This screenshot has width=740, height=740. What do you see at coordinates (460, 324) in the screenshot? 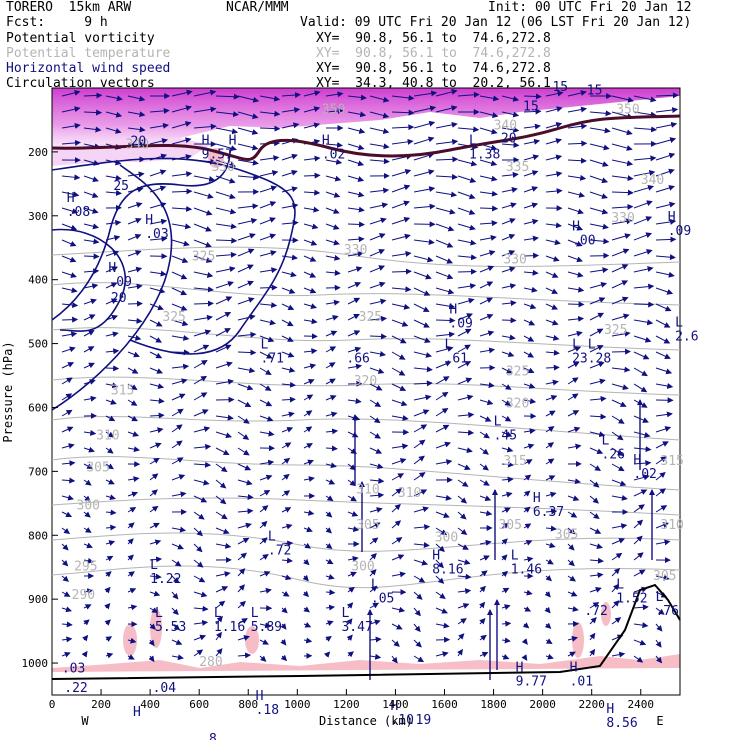
I see `extremum-value: .09` at bounding box center [460, 324].